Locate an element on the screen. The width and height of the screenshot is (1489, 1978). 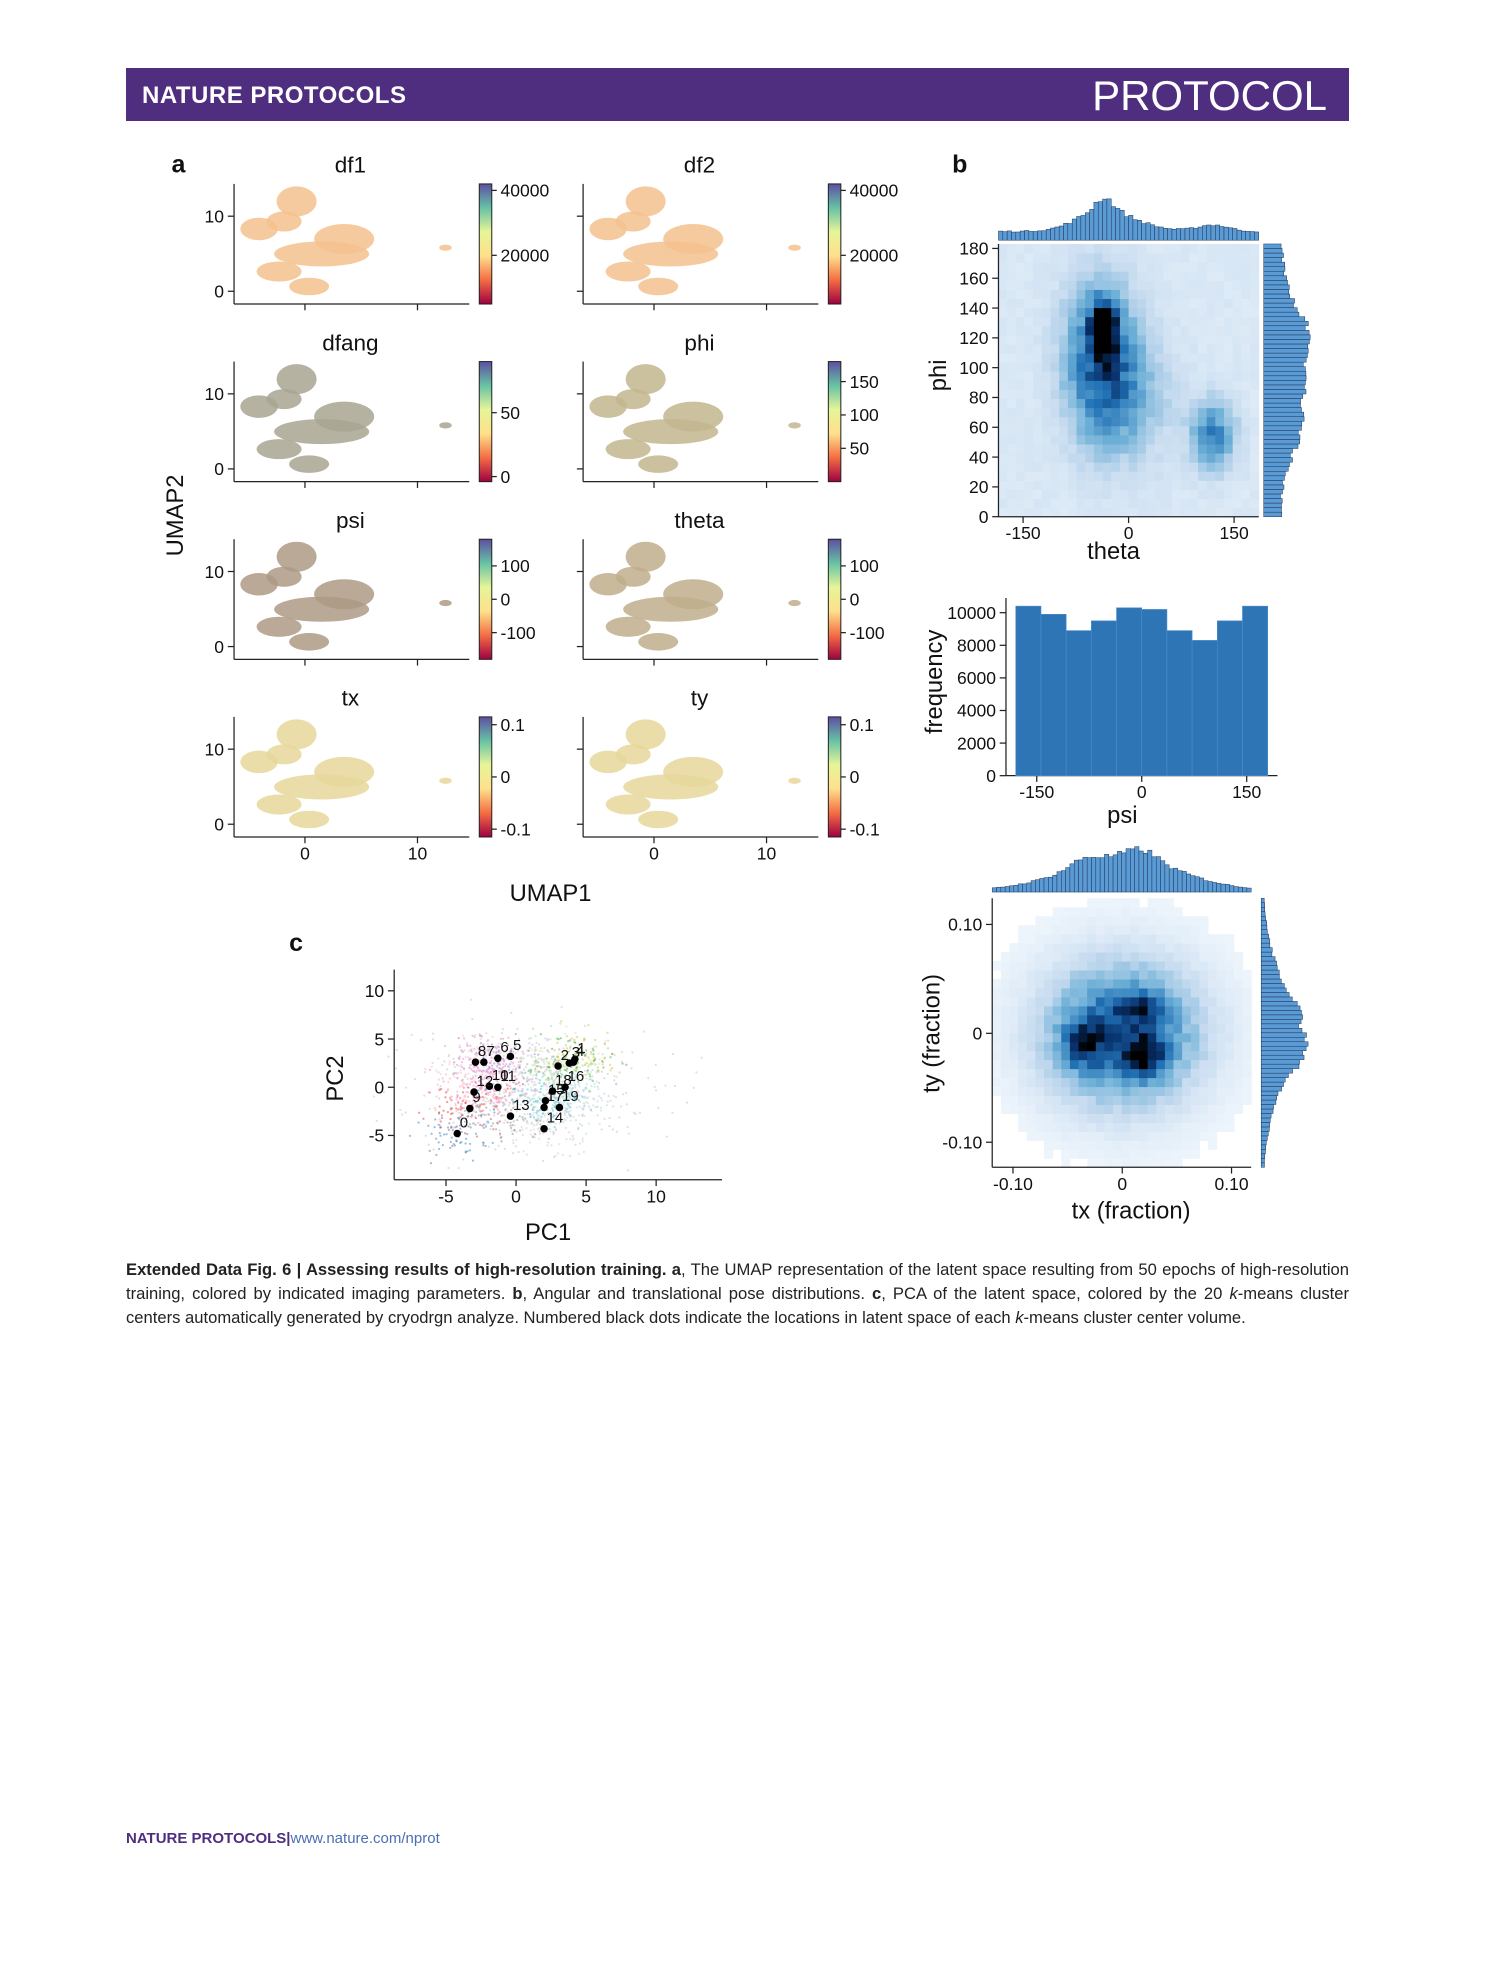
umap-cluster is located at coordinates (309, 464).